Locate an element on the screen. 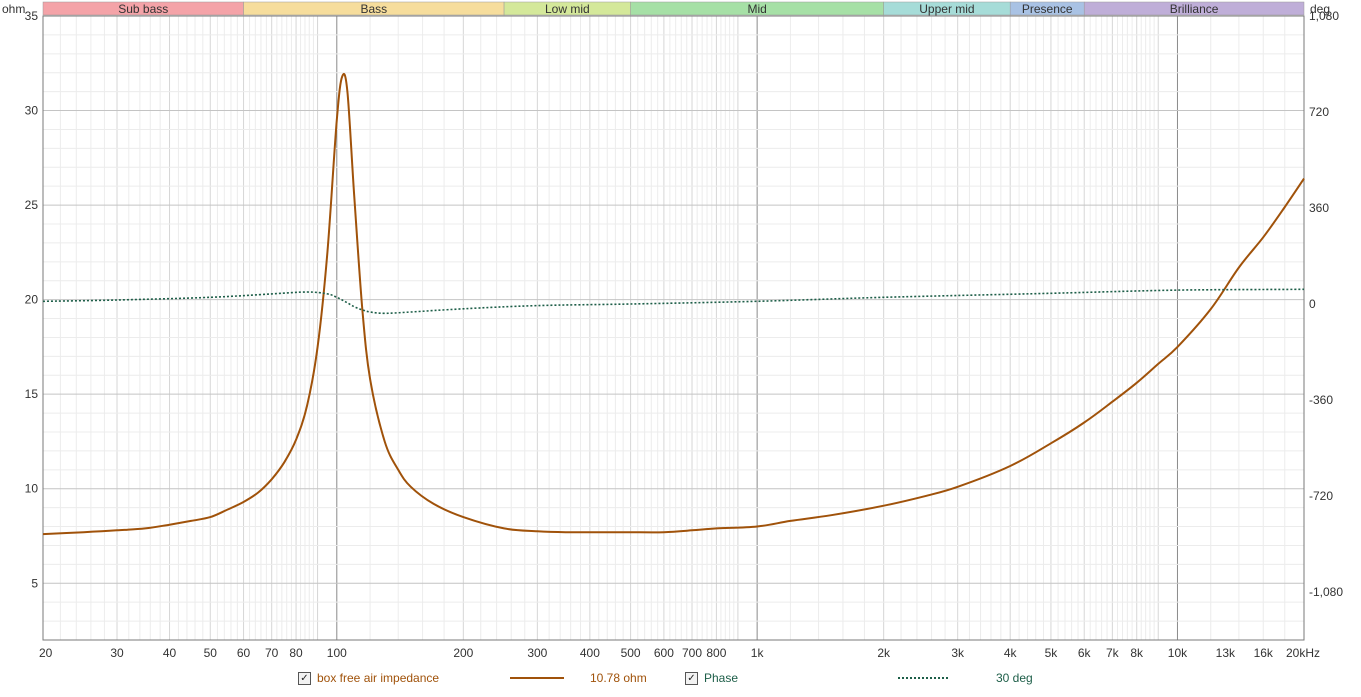 This screenshot has width=1361, height=697. right-tick-label: 360 is located at coordinates (1319, 208).